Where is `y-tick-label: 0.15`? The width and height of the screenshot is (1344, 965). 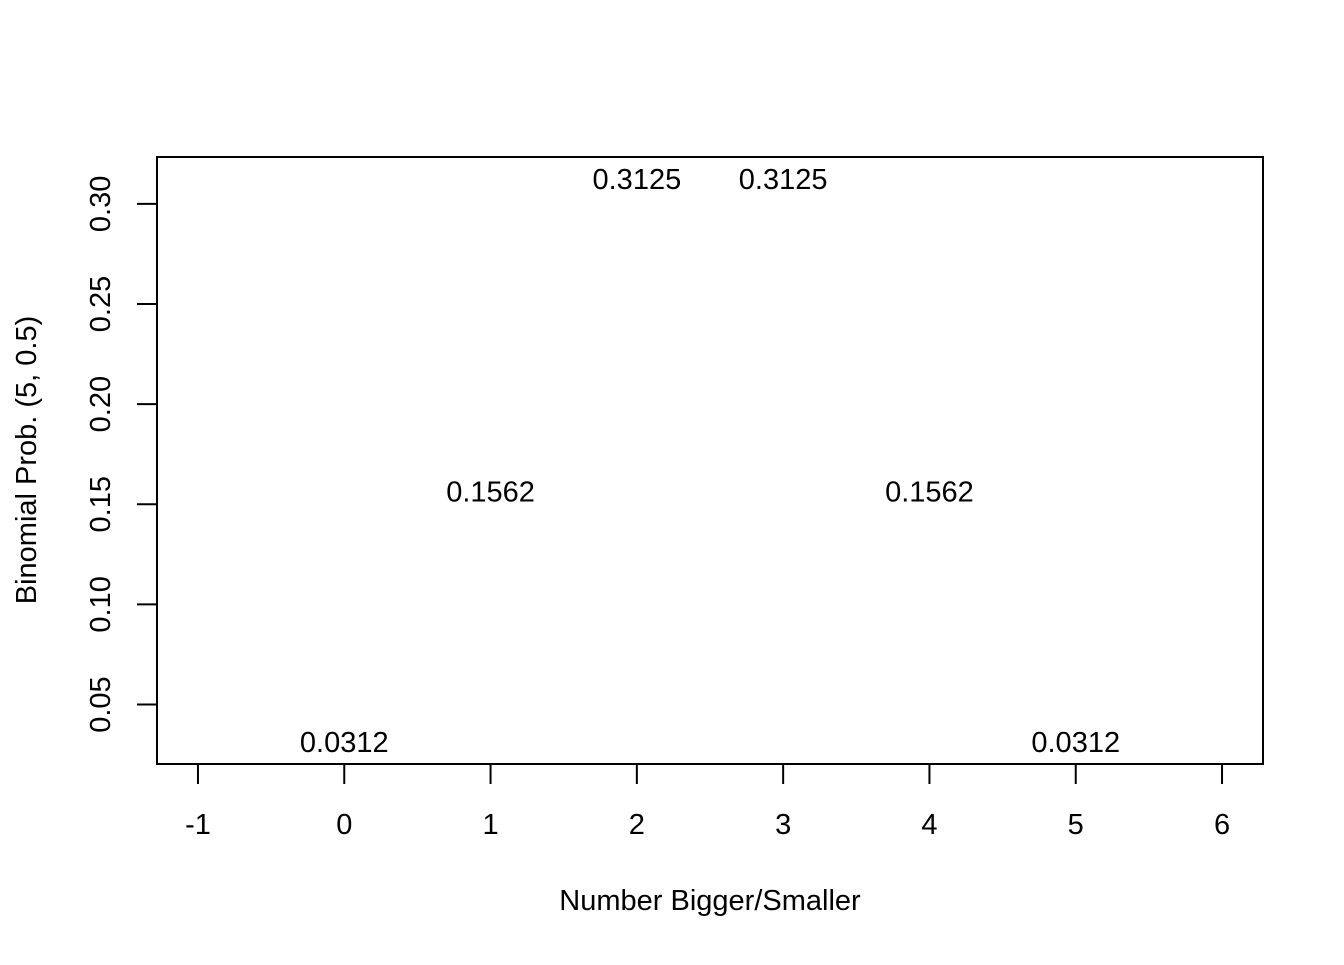
y-tick-label: 0.15 is located at coordinates (101, 504).